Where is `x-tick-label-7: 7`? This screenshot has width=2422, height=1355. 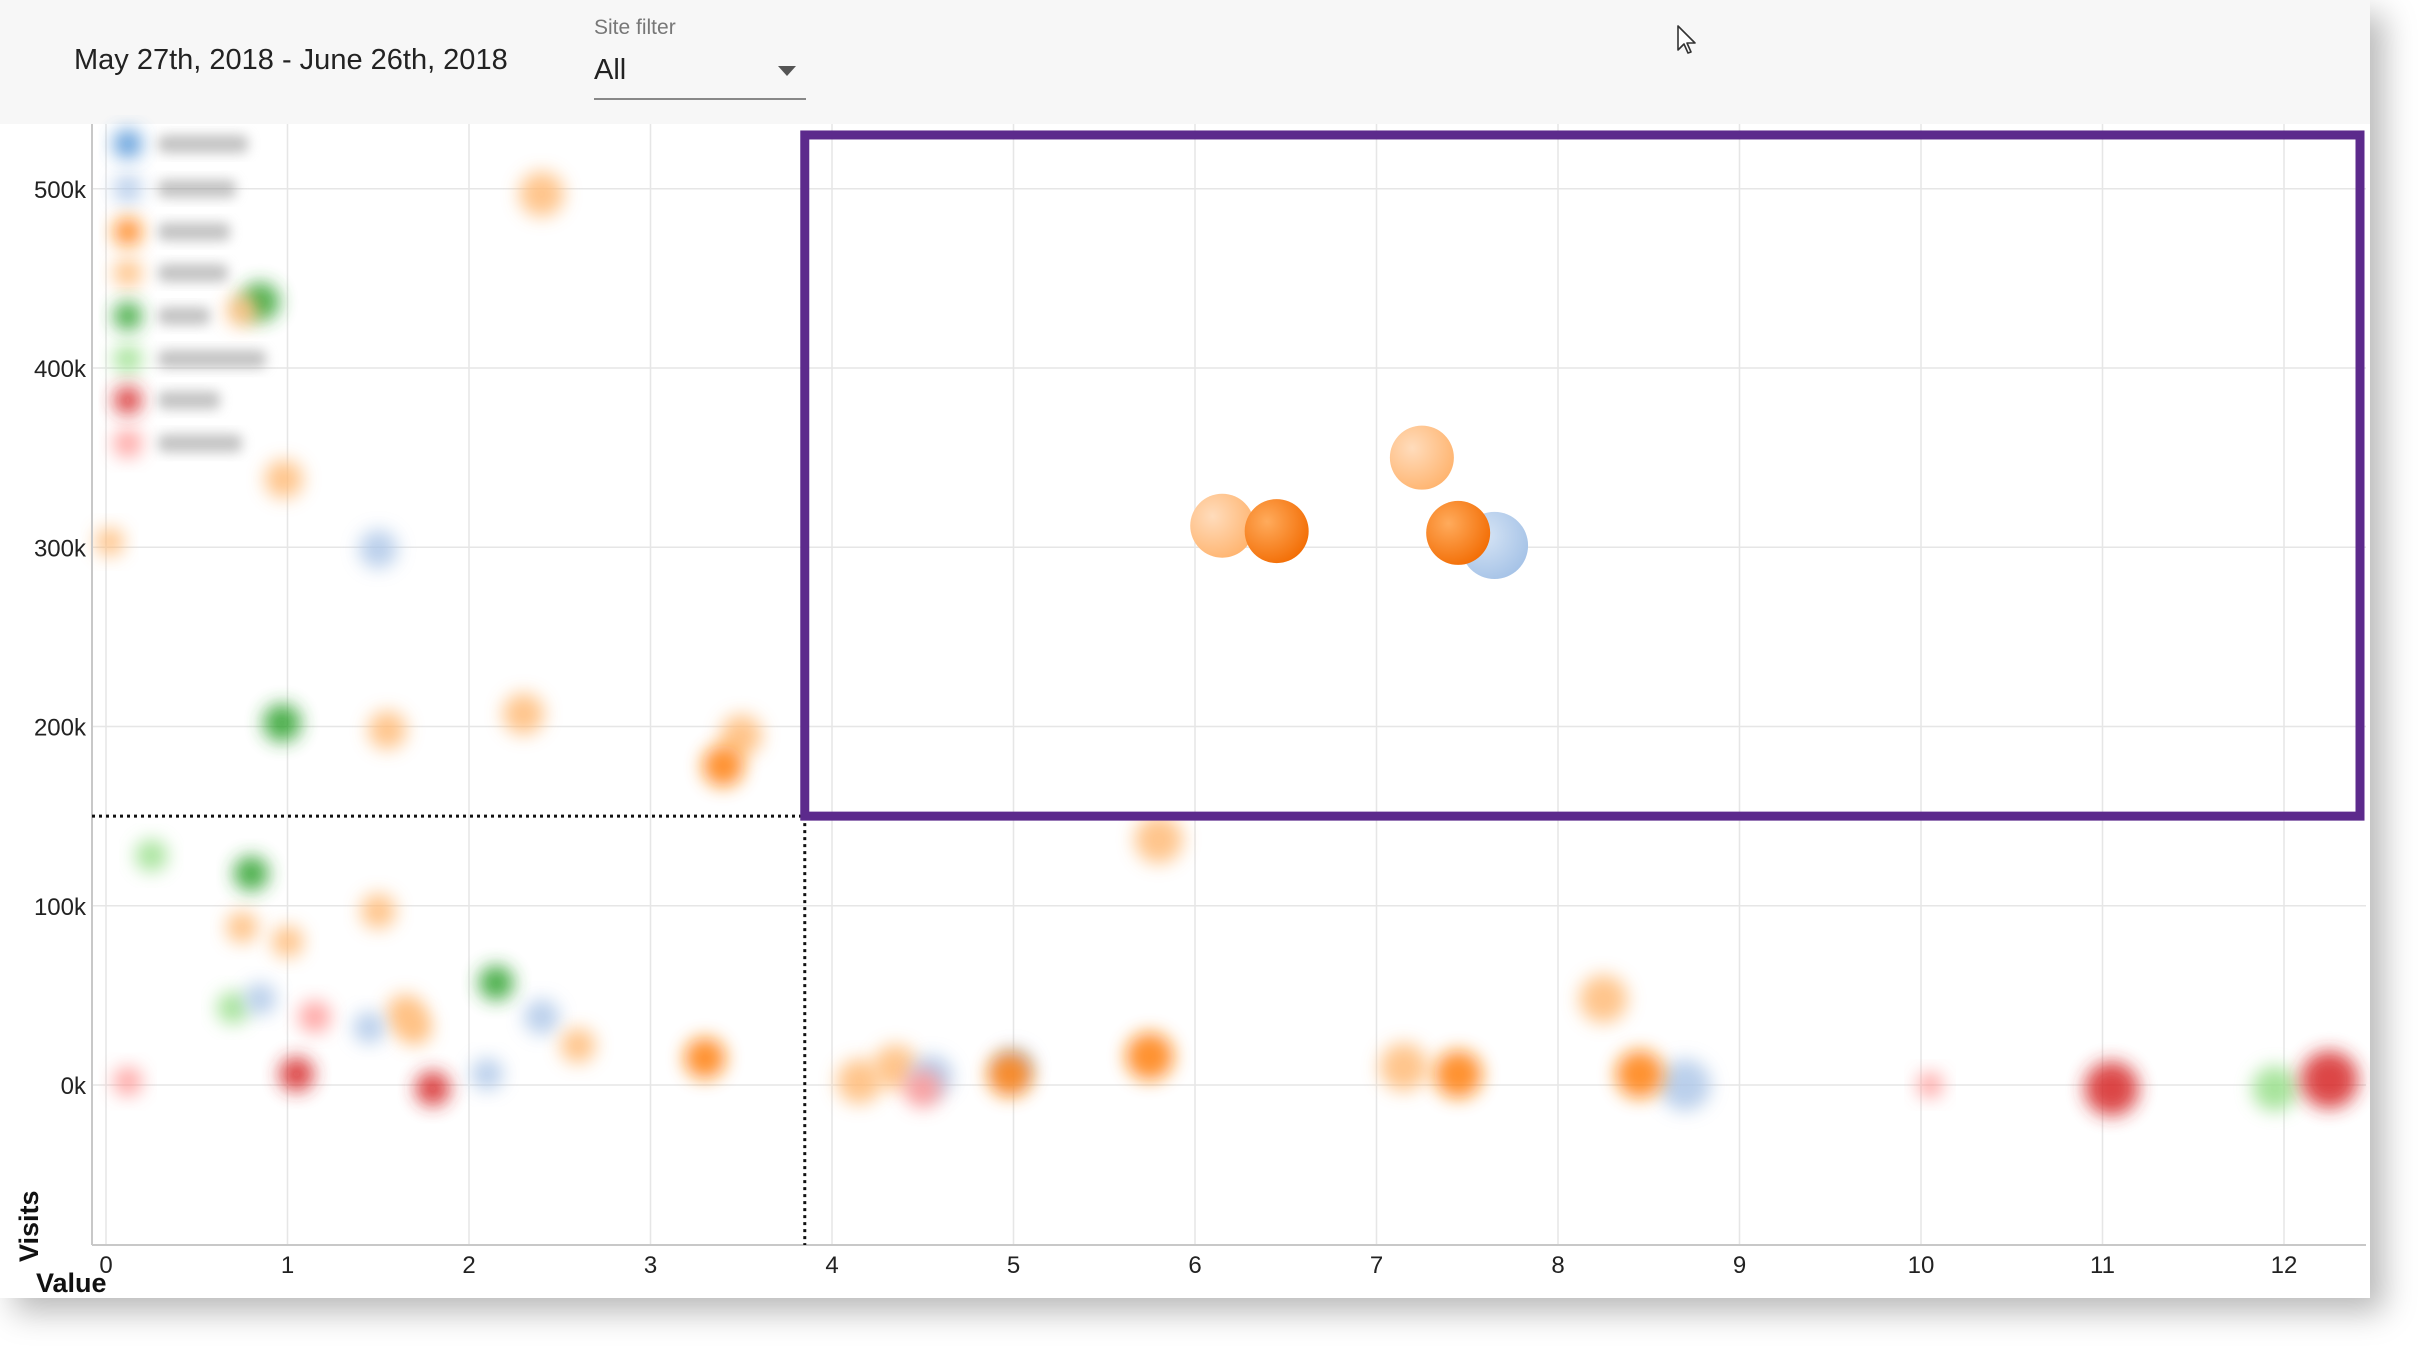
x-tick-label-7: 7 is located at coordinates (1376, 1265).